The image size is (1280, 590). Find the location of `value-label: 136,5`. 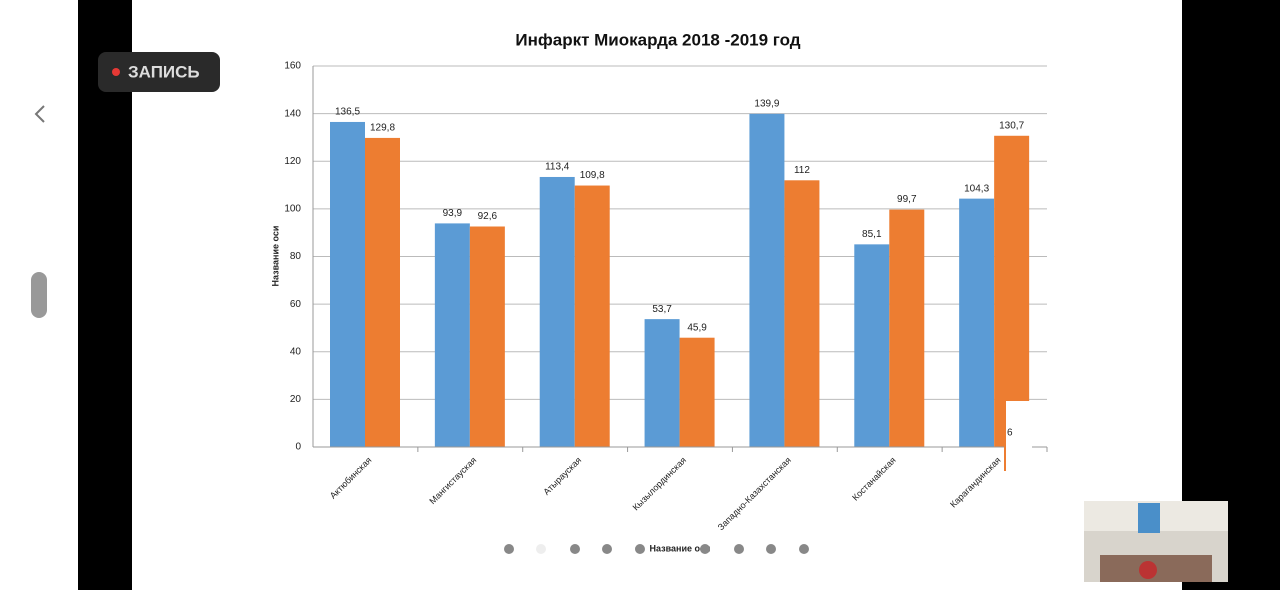

value-label: 136,5 is located at coordinates (347, 112).